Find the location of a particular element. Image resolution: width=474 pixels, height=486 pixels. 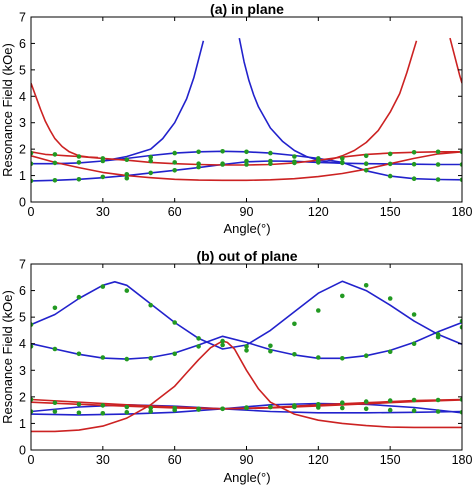

panel-a-x-tick-label: 90 is located at coordinates (247, 212).